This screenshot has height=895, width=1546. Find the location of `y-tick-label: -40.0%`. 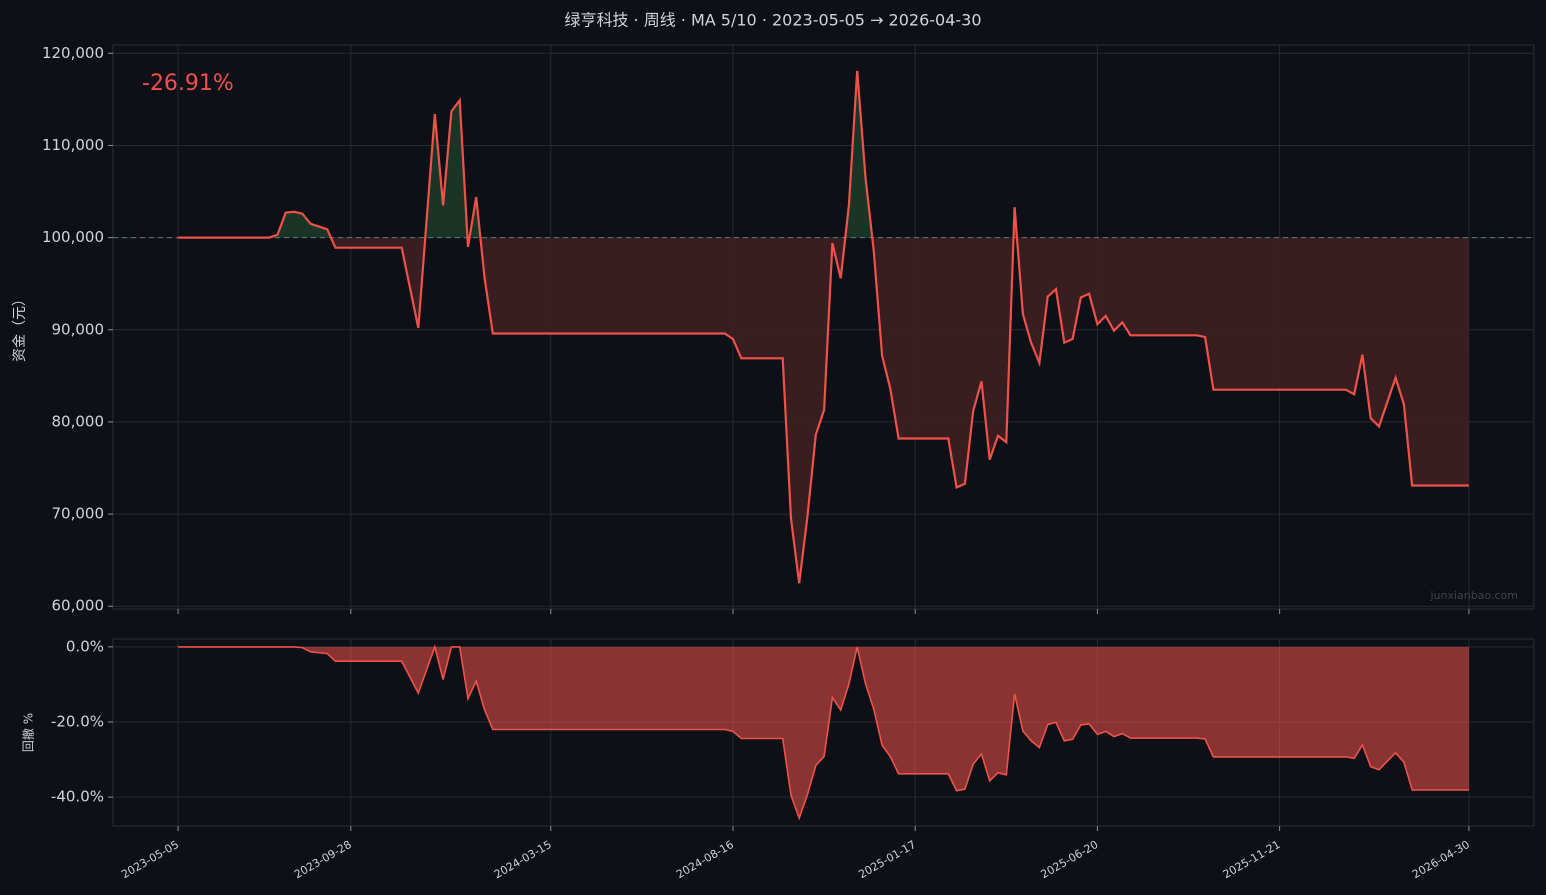

y-tick-label: -40.0% is located at coordinates (77, 797).